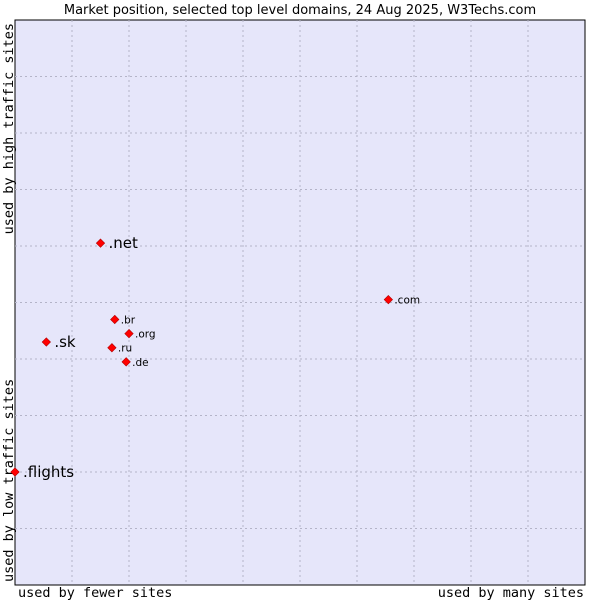  I want to click on data-point-org: .org, so click(140, 334).